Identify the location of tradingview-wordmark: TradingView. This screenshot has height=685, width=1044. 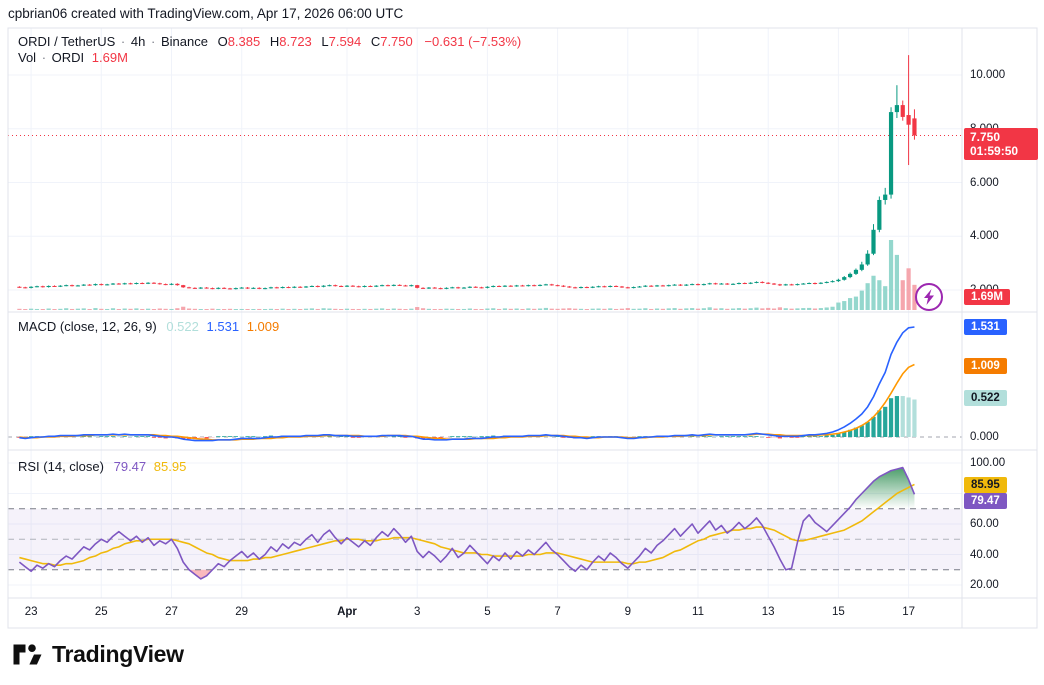
(118, 654).